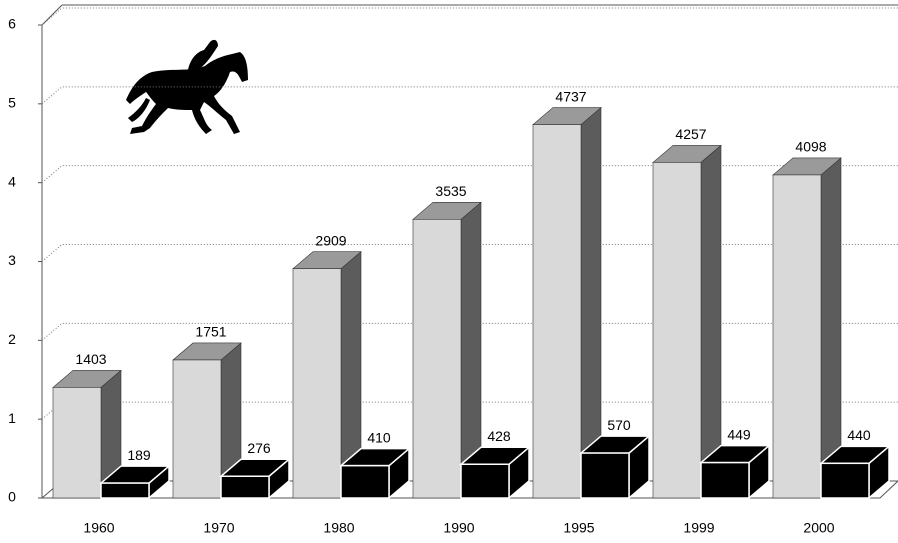  Describe the element at coordinates (12, 260) in the screenshot. I see `y-tick-label: 3` at that location.